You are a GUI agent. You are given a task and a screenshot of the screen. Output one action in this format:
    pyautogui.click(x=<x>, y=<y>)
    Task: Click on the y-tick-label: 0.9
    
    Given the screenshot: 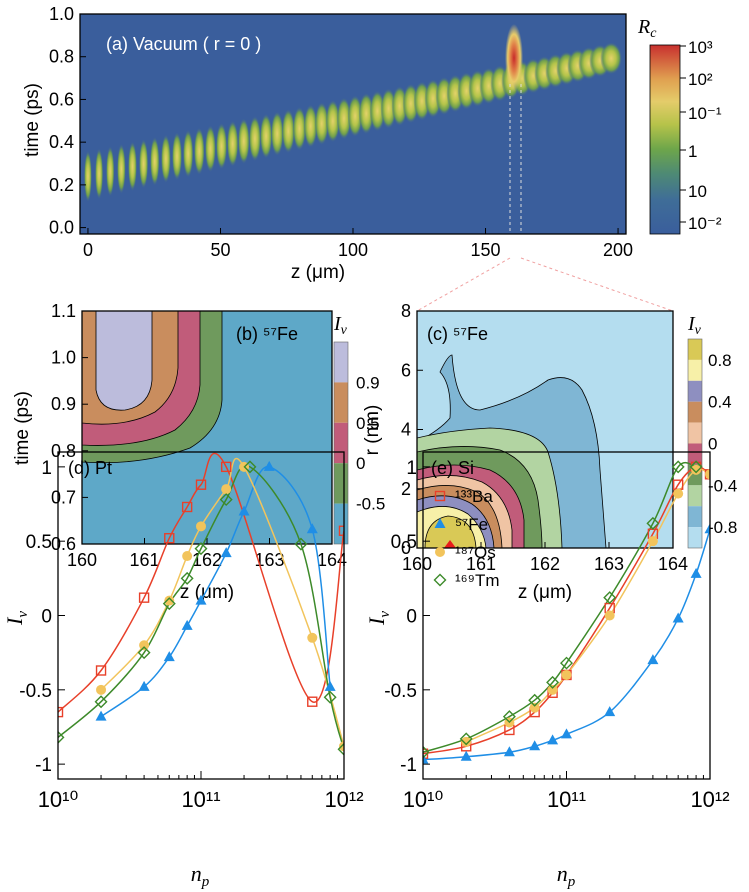 What is the action you would take?
    pyautogui.click(x=63, y=404)
    